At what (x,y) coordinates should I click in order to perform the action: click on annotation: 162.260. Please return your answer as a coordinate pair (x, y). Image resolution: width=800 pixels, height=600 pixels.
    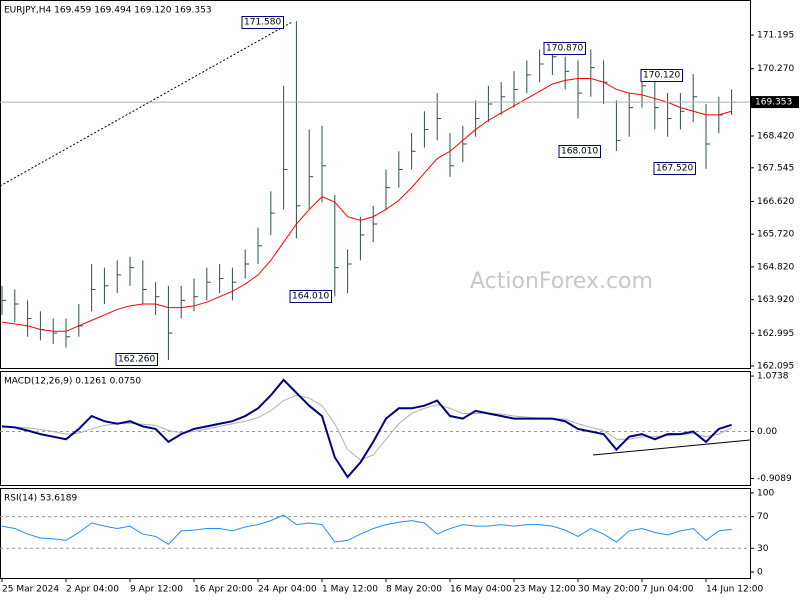
    Looking at the image, I should click on (136, 360).